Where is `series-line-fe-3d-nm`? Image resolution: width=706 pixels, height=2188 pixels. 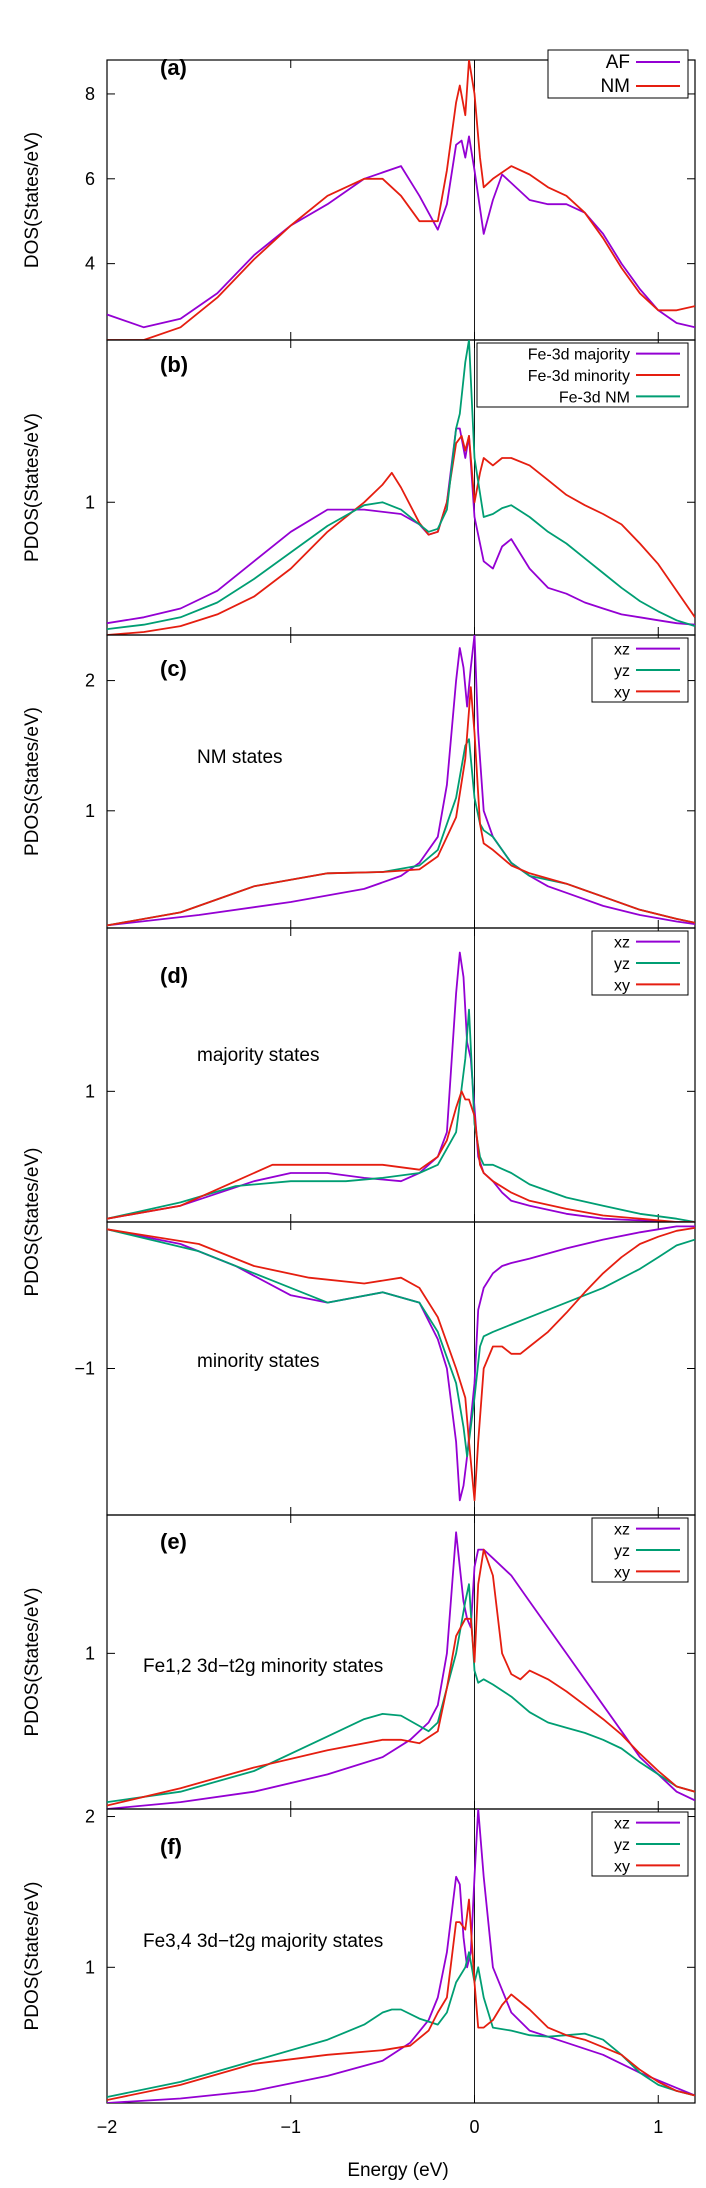
series-line-fe-3d-nm is located at coordinates (401, 485).